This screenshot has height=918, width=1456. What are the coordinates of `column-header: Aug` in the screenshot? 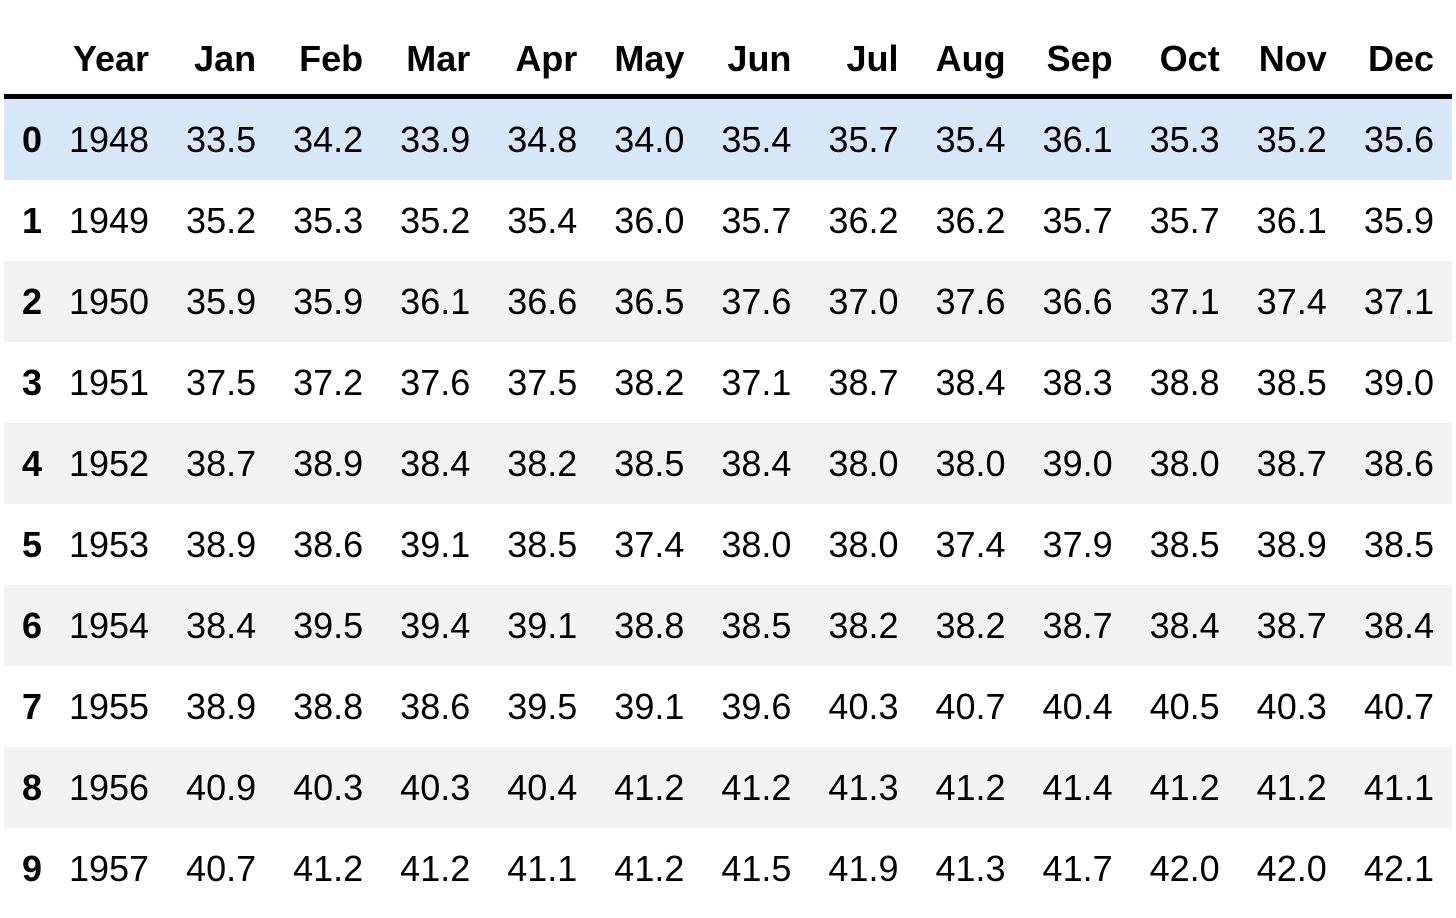 It's located at (970, 49).